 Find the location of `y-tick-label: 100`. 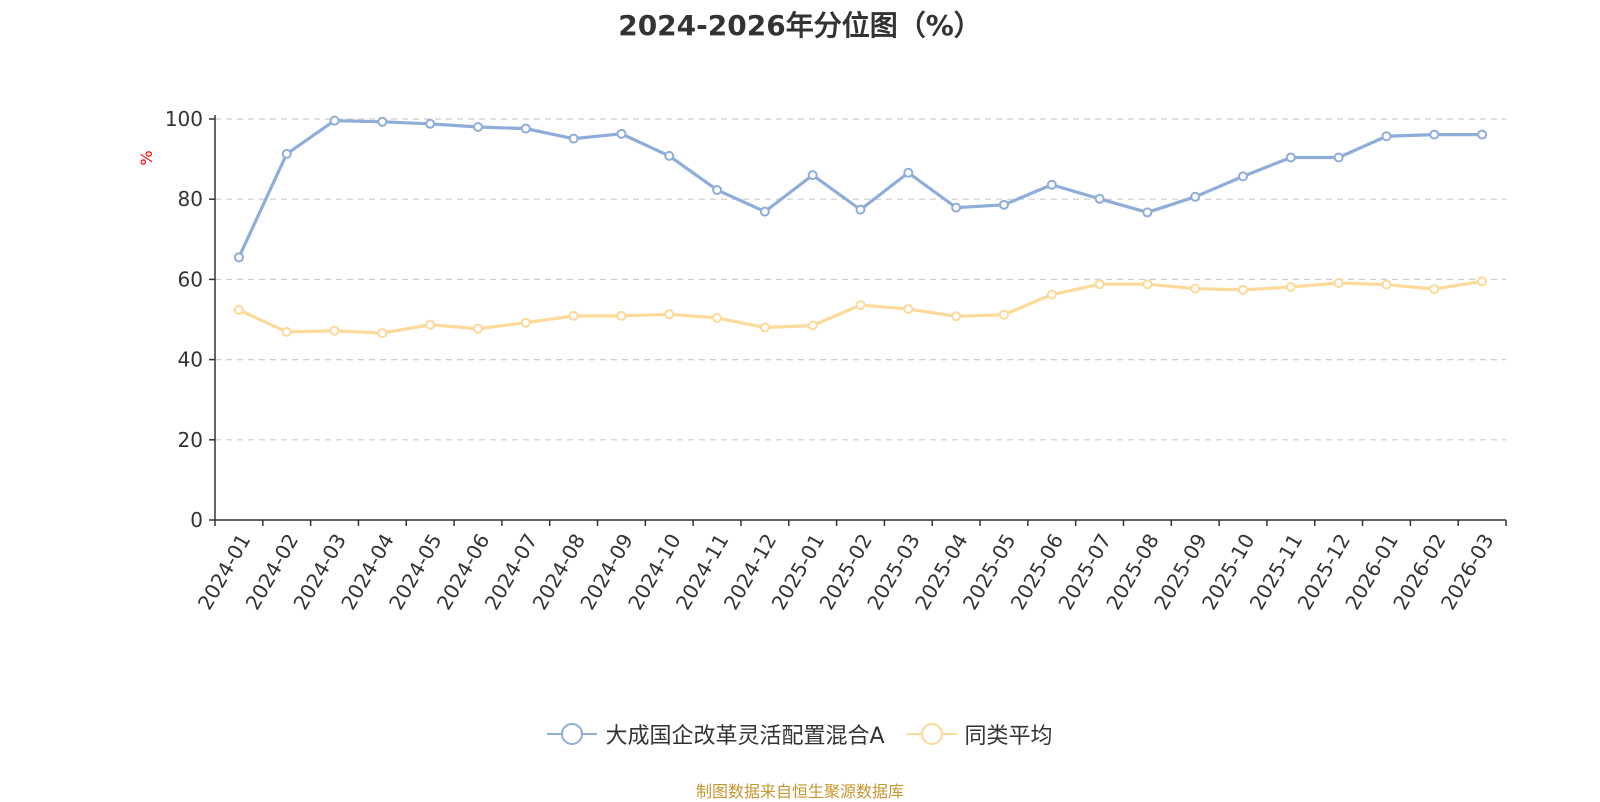

y-tick-label: 100 is located at coordinates (184, 119).